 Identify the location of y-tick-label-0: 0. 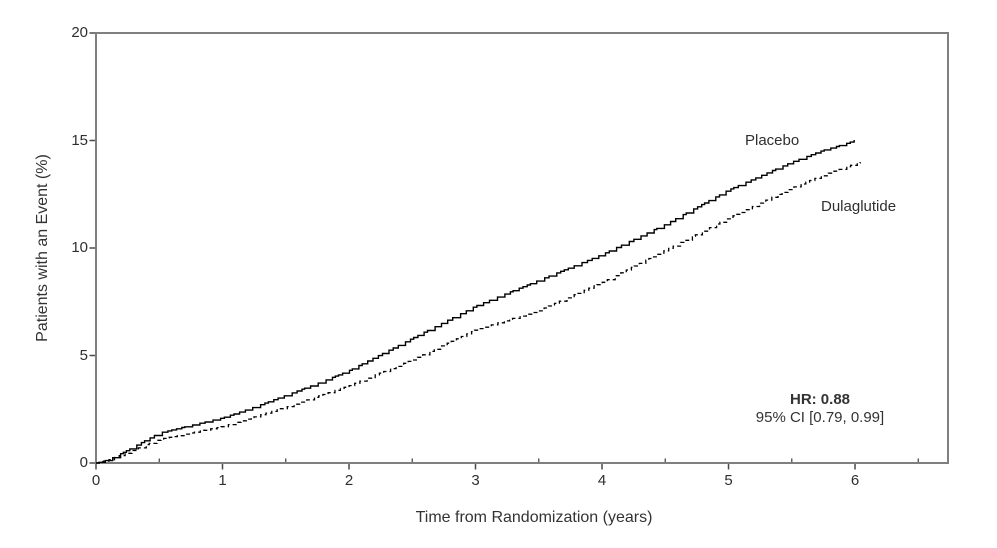
(83, 462).